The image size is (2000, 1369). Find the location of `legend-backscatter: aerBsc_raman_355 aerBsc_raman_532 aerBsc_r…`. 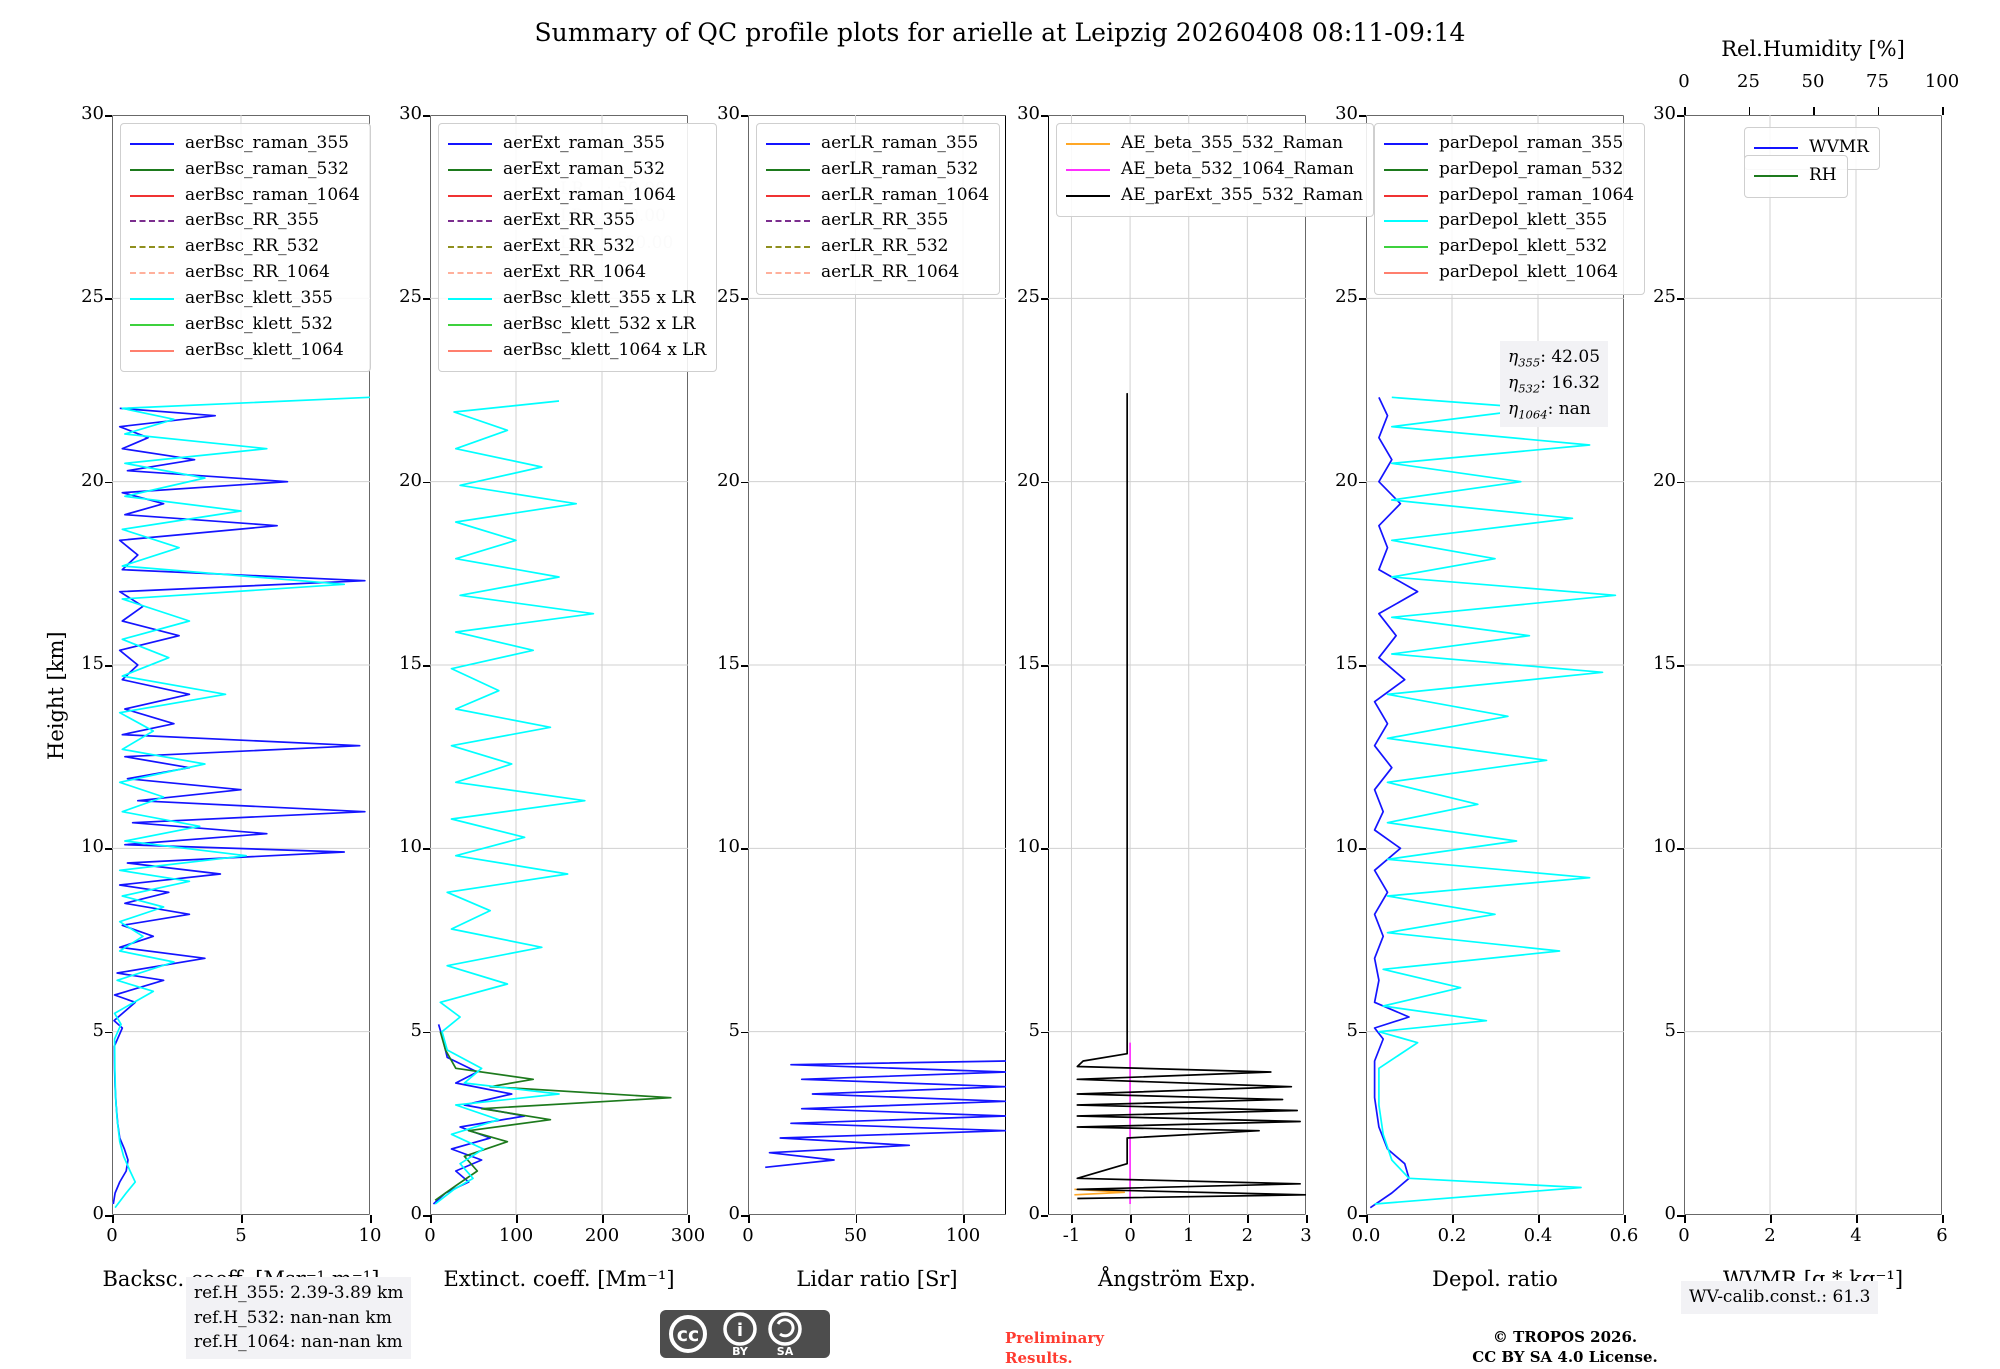

legend-backscatter: aerBsc_raman_355 aerBsc_raman_532 aerBsc_r… is located at coordinates (245, 248).